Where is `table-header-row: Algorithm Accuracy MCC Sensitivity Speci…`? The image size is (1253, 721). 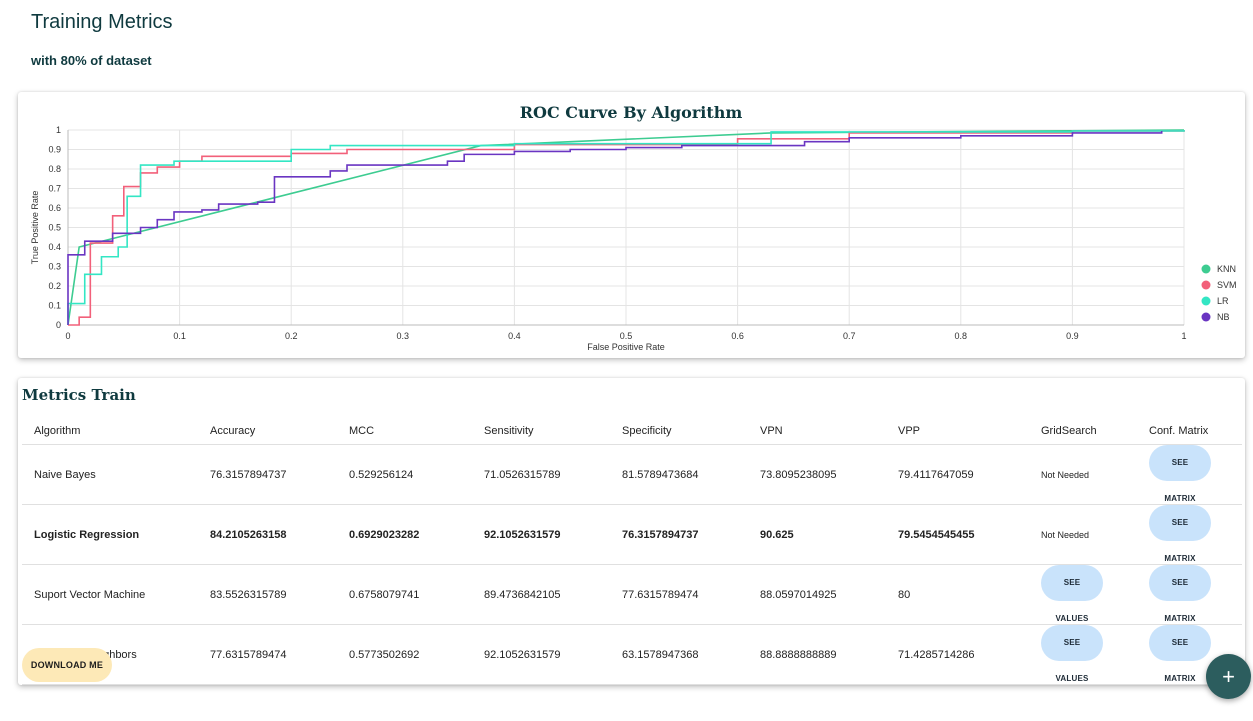
table-header-row: Algorithm Accuracy MCC Sensitivity Speci… is located at coordinates (632, 431).